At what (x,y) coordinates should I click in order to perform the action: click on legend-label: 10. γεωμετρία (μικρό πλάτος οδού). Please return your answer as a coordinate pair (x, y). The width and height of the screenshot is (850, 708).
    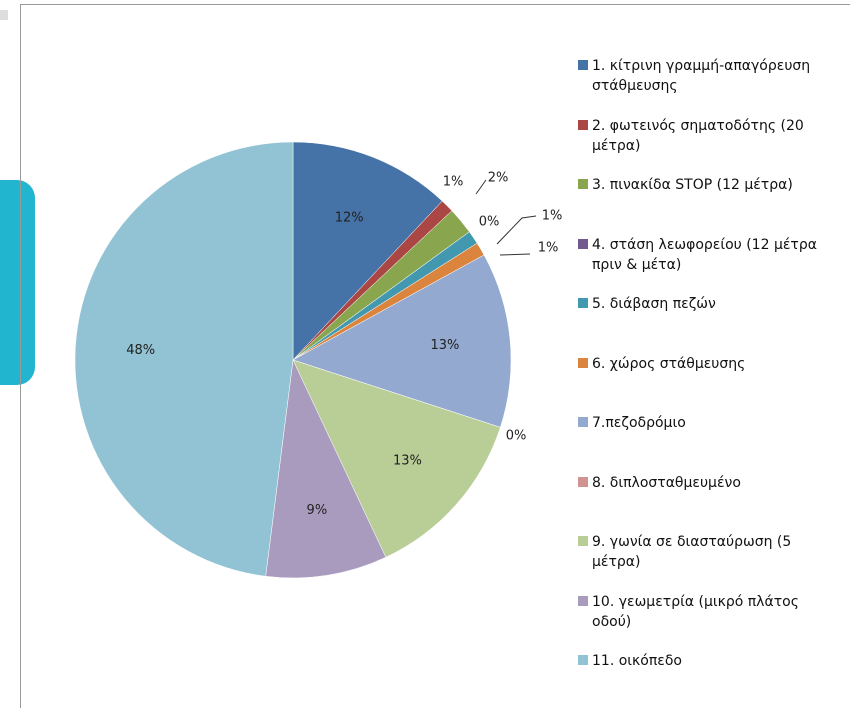
    Looking at the image, I should click on (695, 611).